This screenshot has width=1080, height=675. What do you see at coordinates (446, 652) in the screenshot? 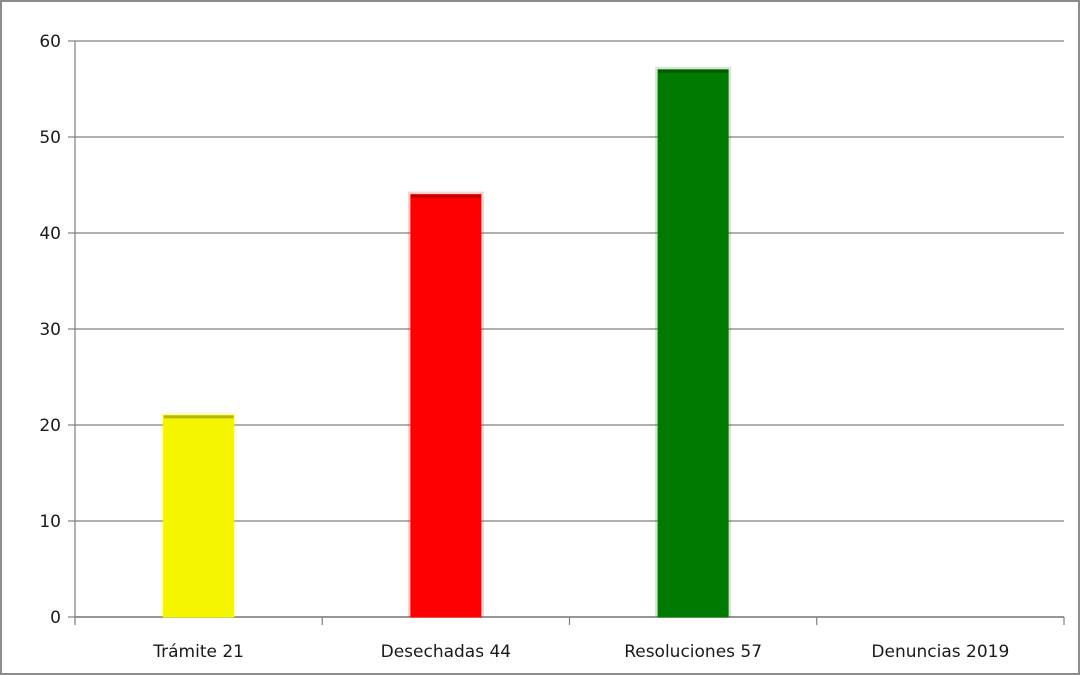
I see `x-category-label: Desechadas 44` at bounding box center [446, 652].